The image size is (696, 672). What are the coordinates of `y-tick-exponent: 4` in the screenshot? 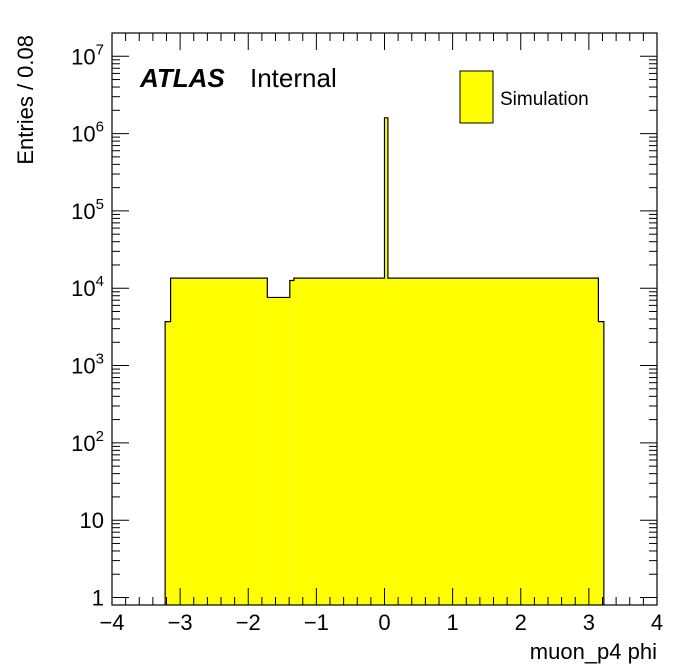 It's located at (100, 281).